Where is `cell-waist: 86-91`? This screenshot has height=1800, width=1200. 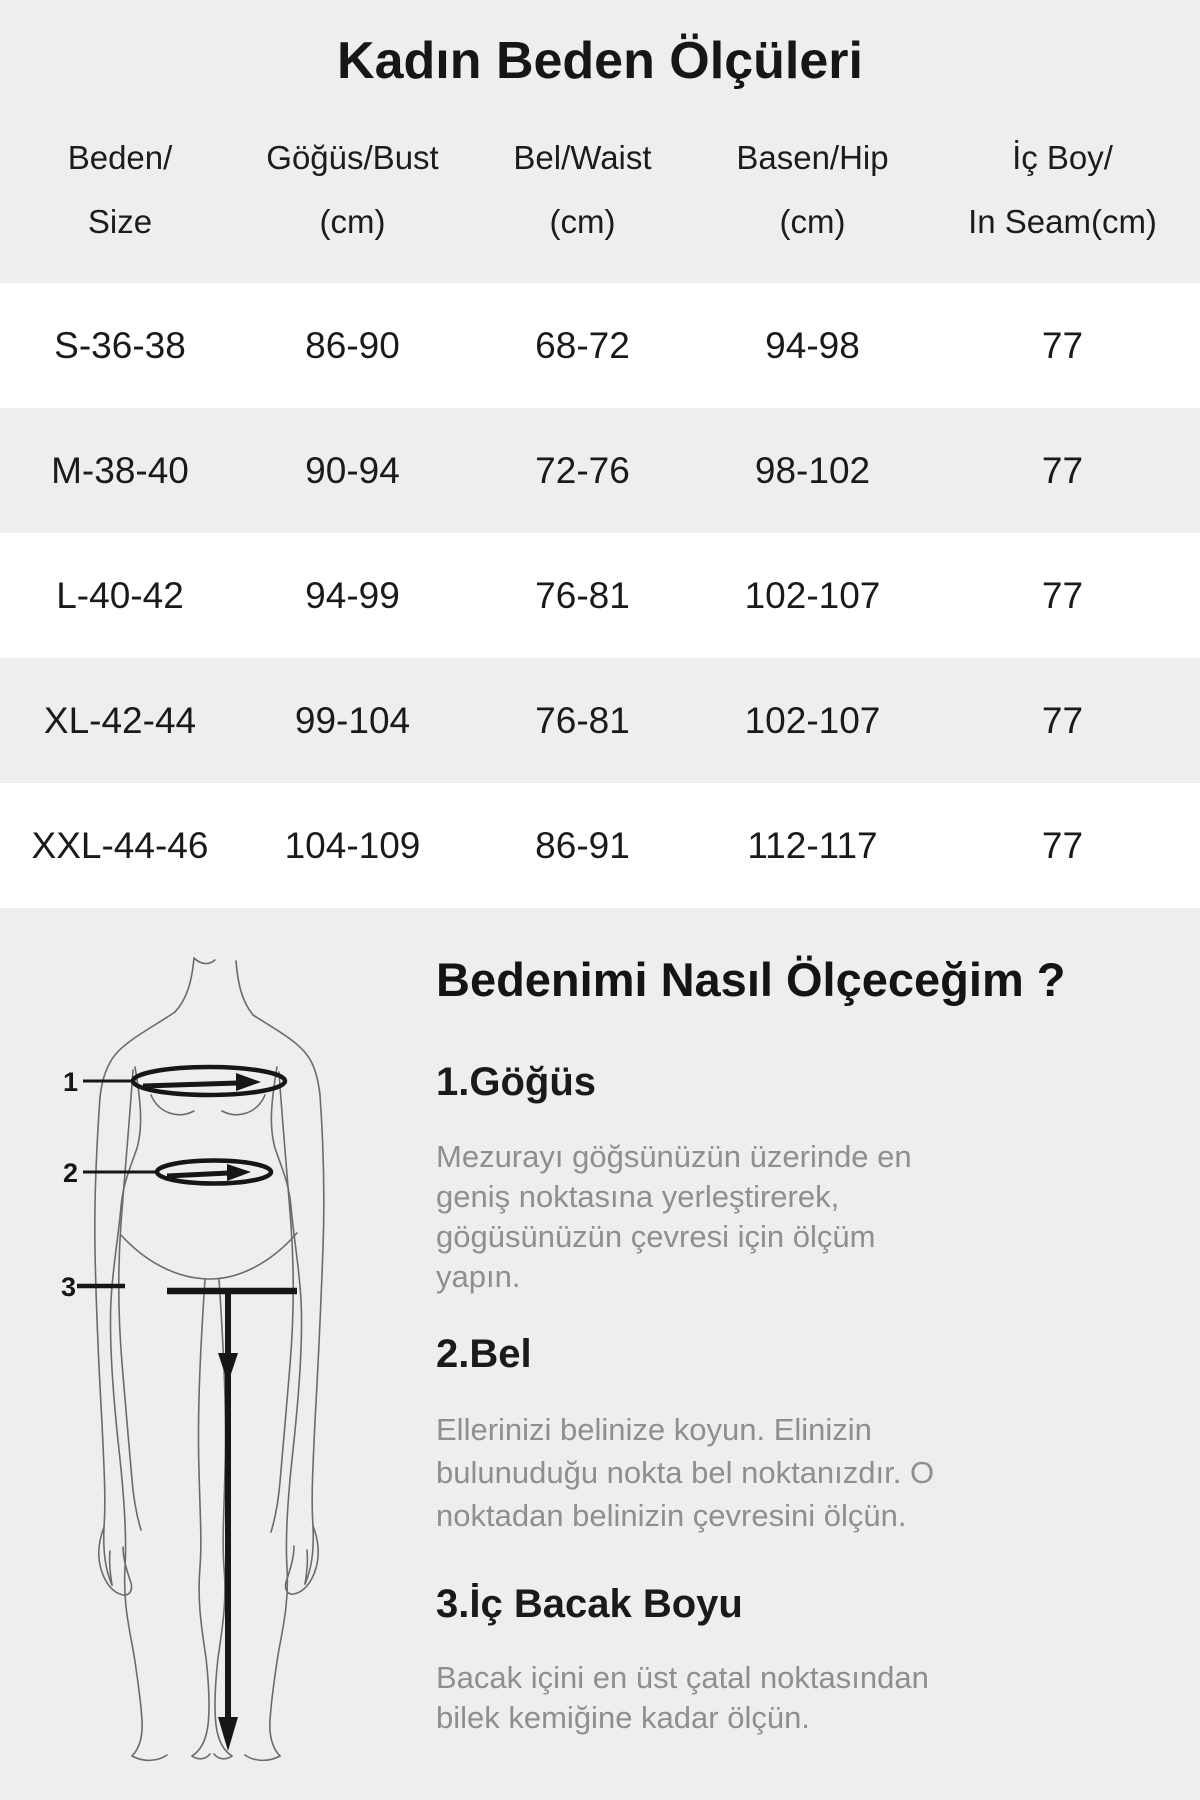 cell-waist: 86-91 is located at coordinates (582, 845).